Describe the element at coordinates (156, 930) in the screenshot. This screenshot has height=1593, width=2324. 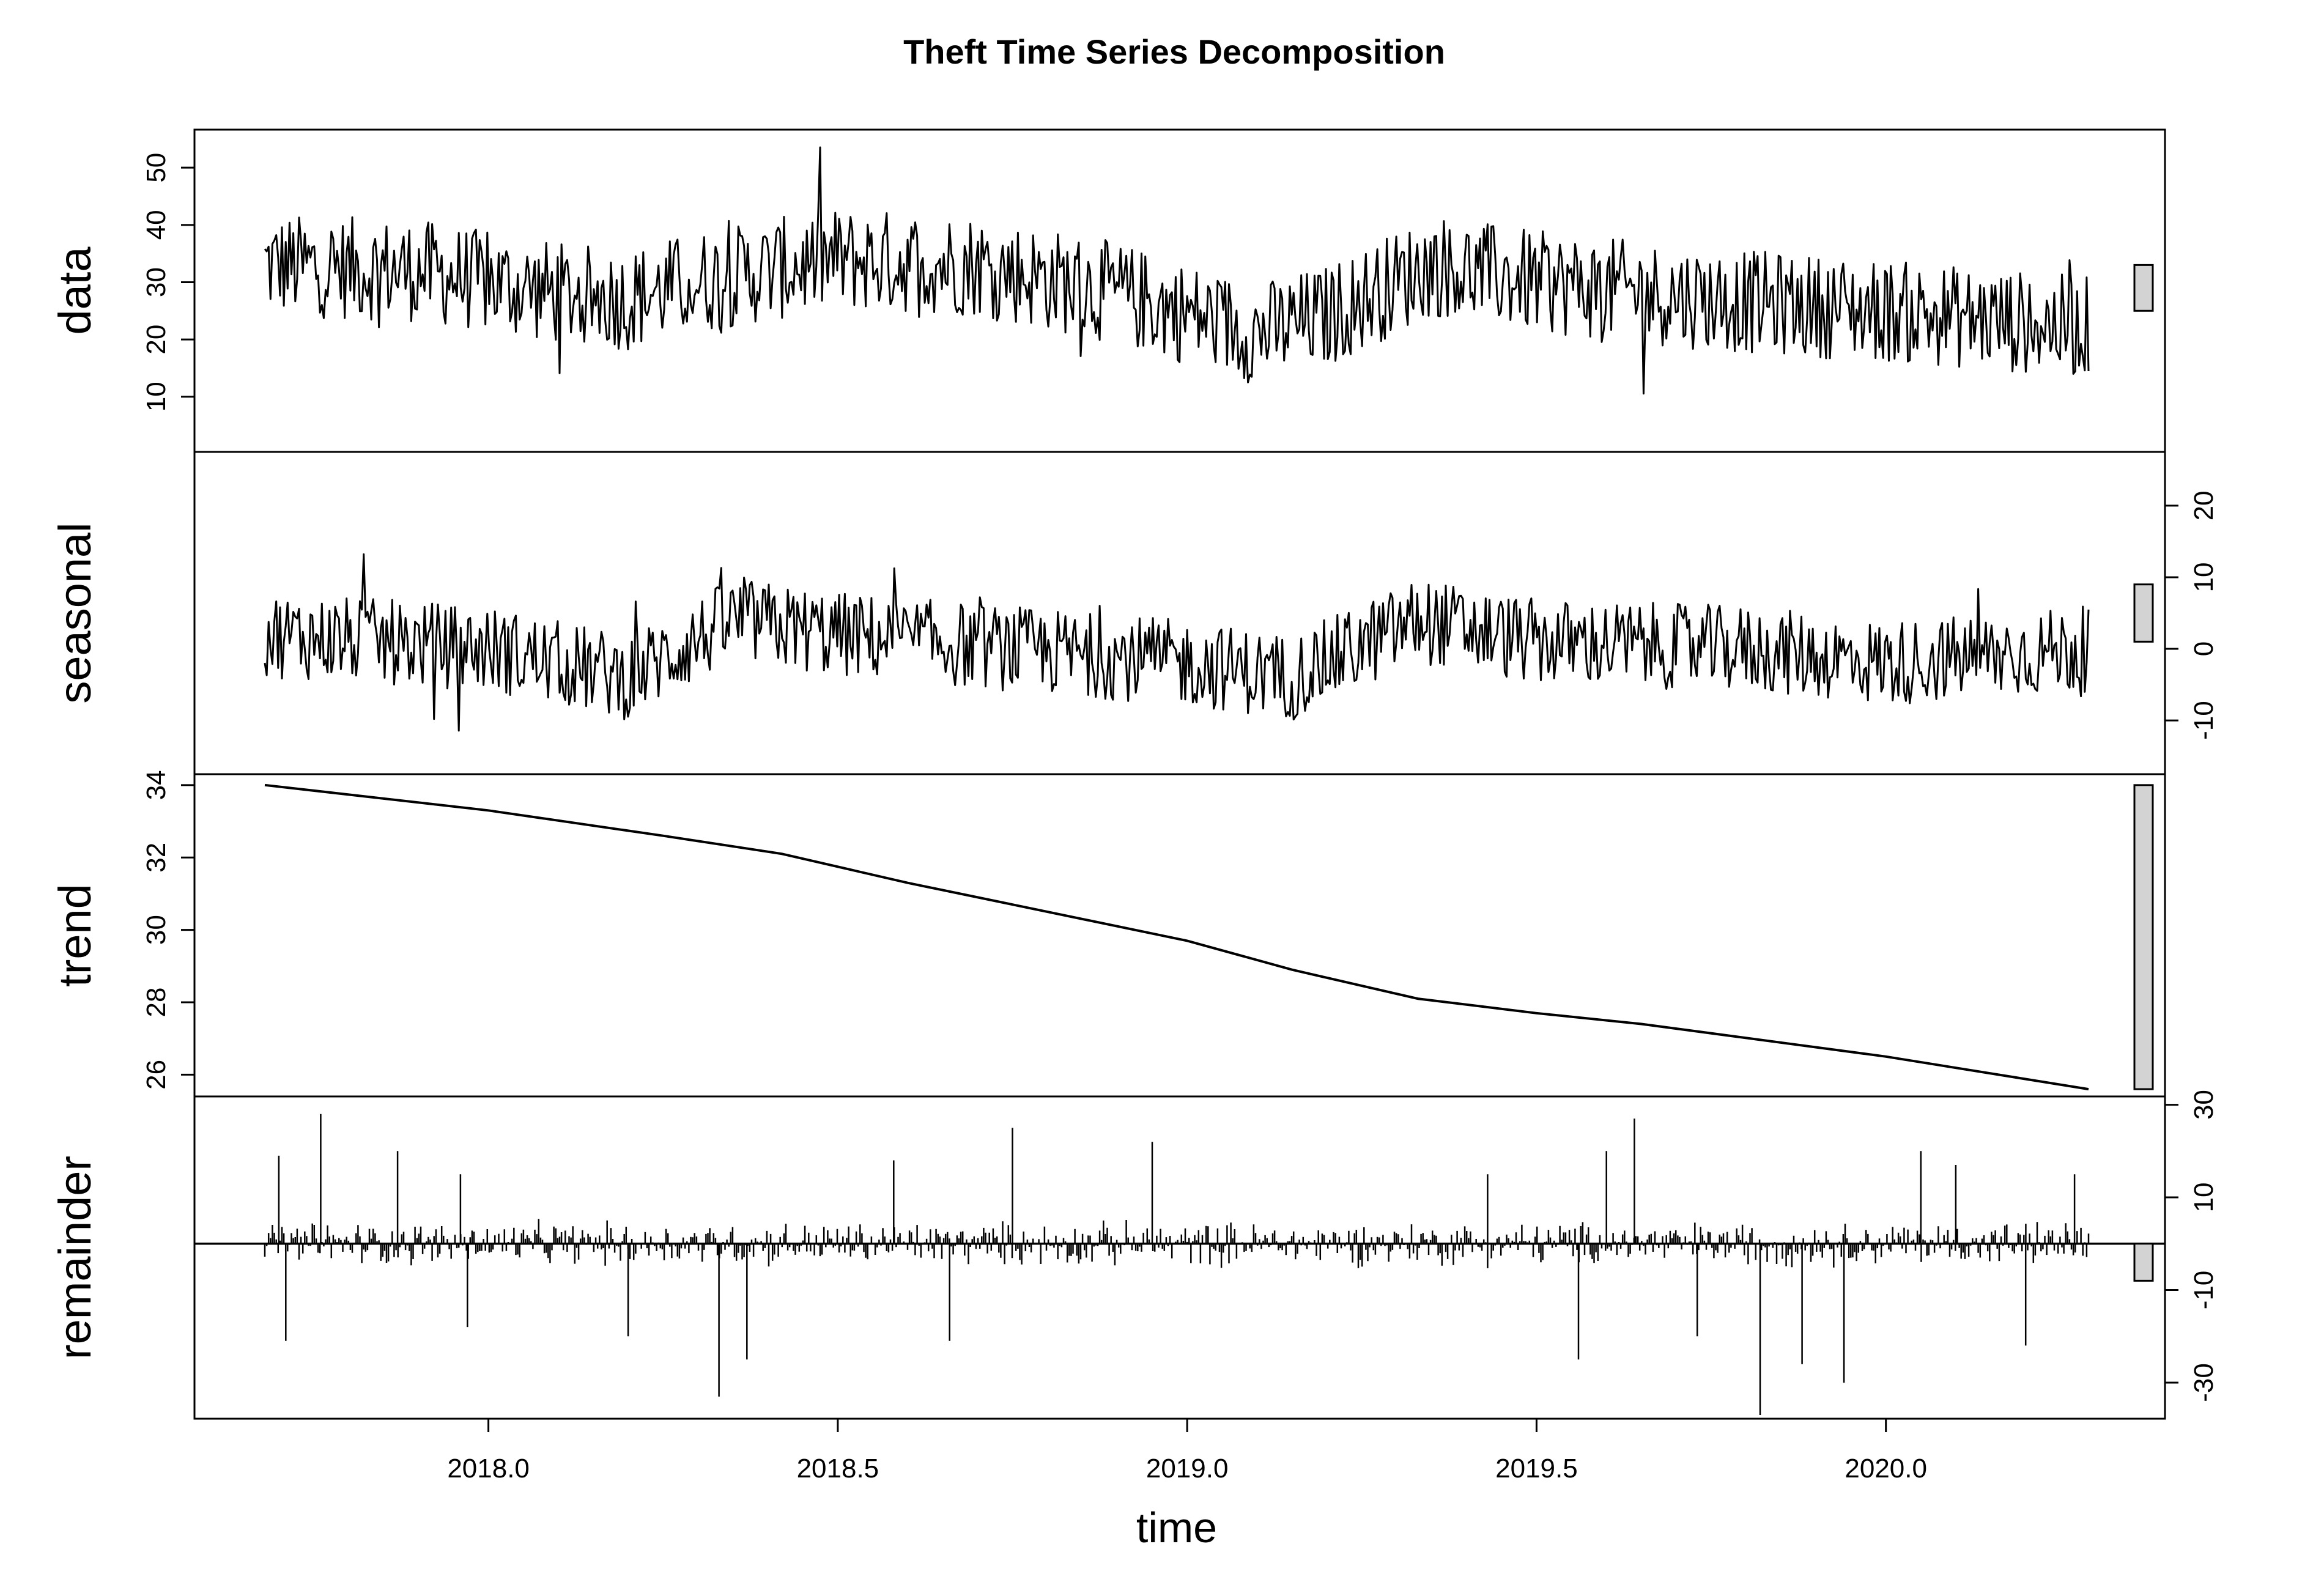
I see `trend-tick-label: 30` at that location.